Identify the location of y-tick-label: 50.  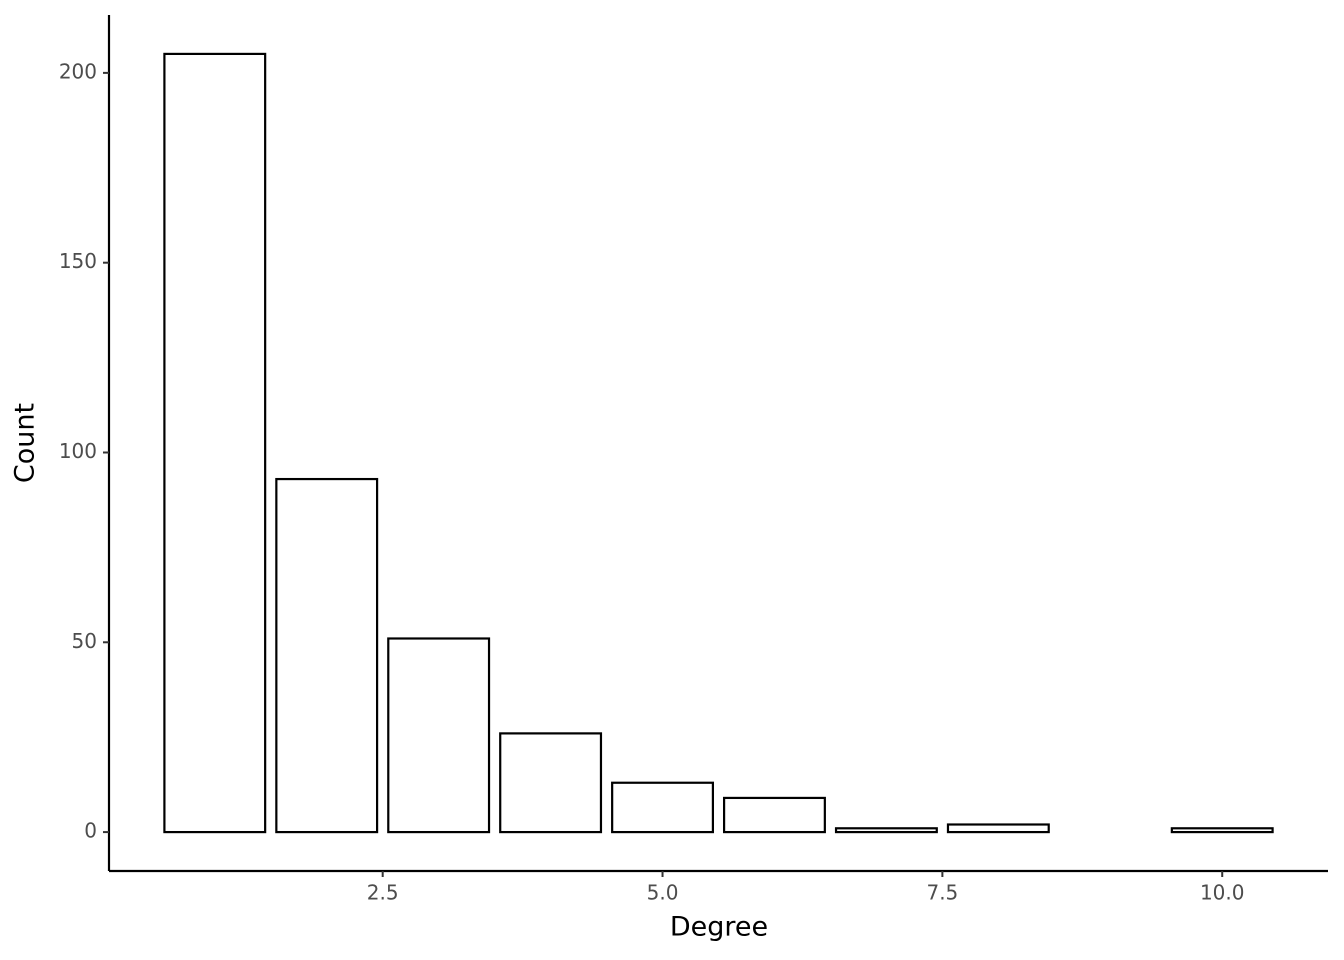
(84, 641).